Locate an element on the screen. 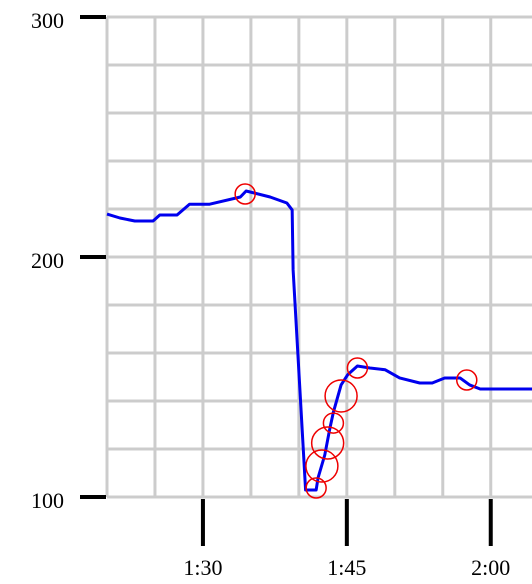 The width and height of the screenshot is (532, 584). x-tick-label: 2:00 is located at coordinates (490, 567).